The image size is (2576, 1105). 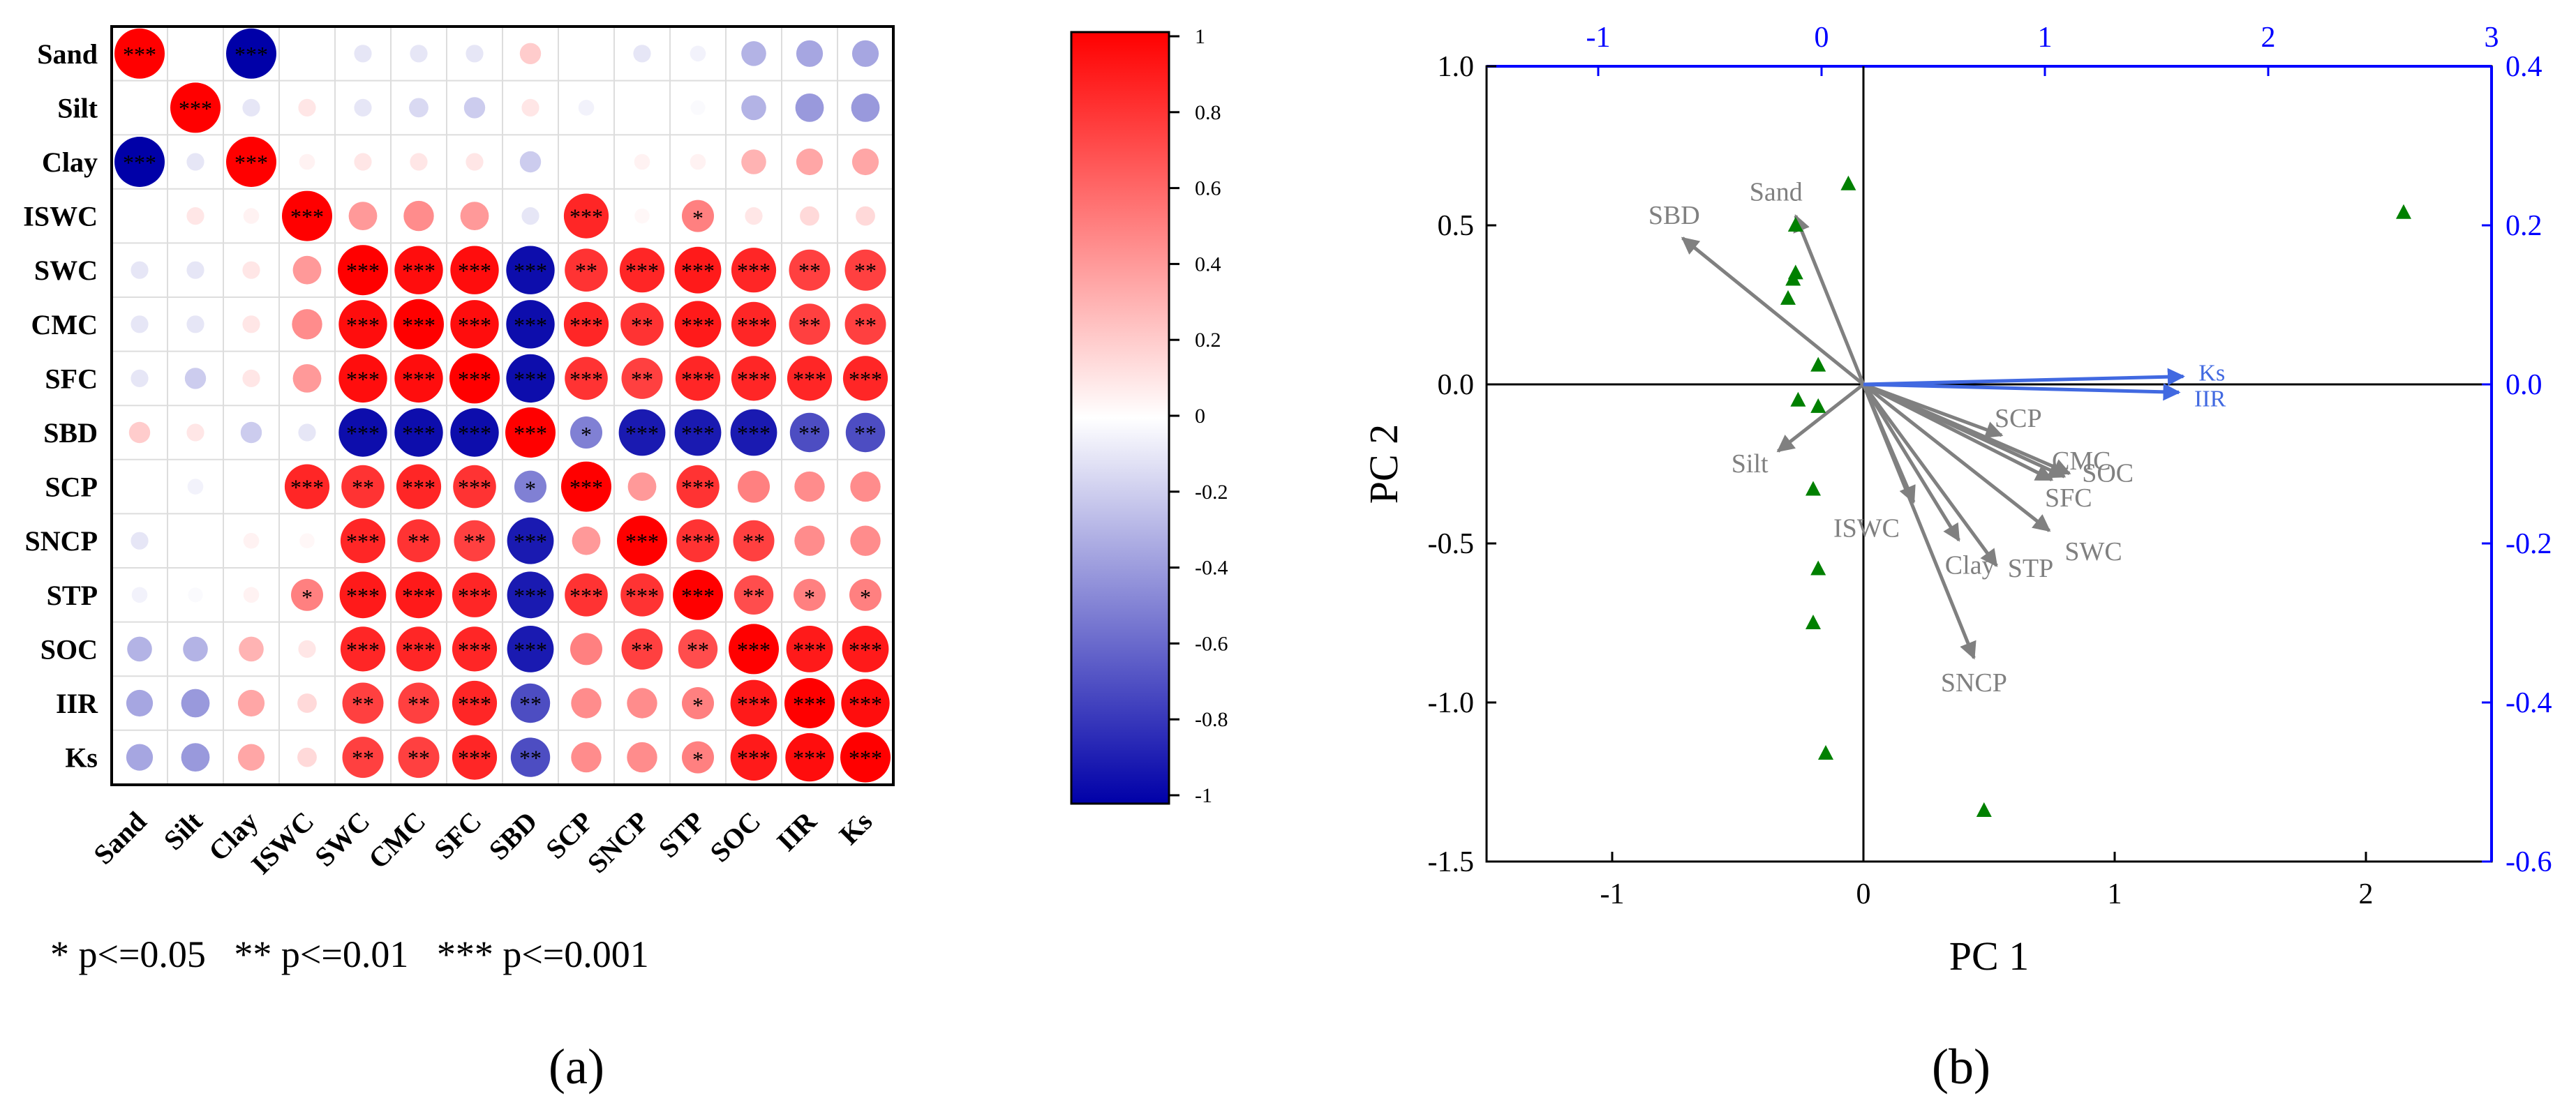 What do you see at coordinates (2045, 38) in the screenshot?
I see `top-tick-label: 1` at bounding box center [2045, 38].